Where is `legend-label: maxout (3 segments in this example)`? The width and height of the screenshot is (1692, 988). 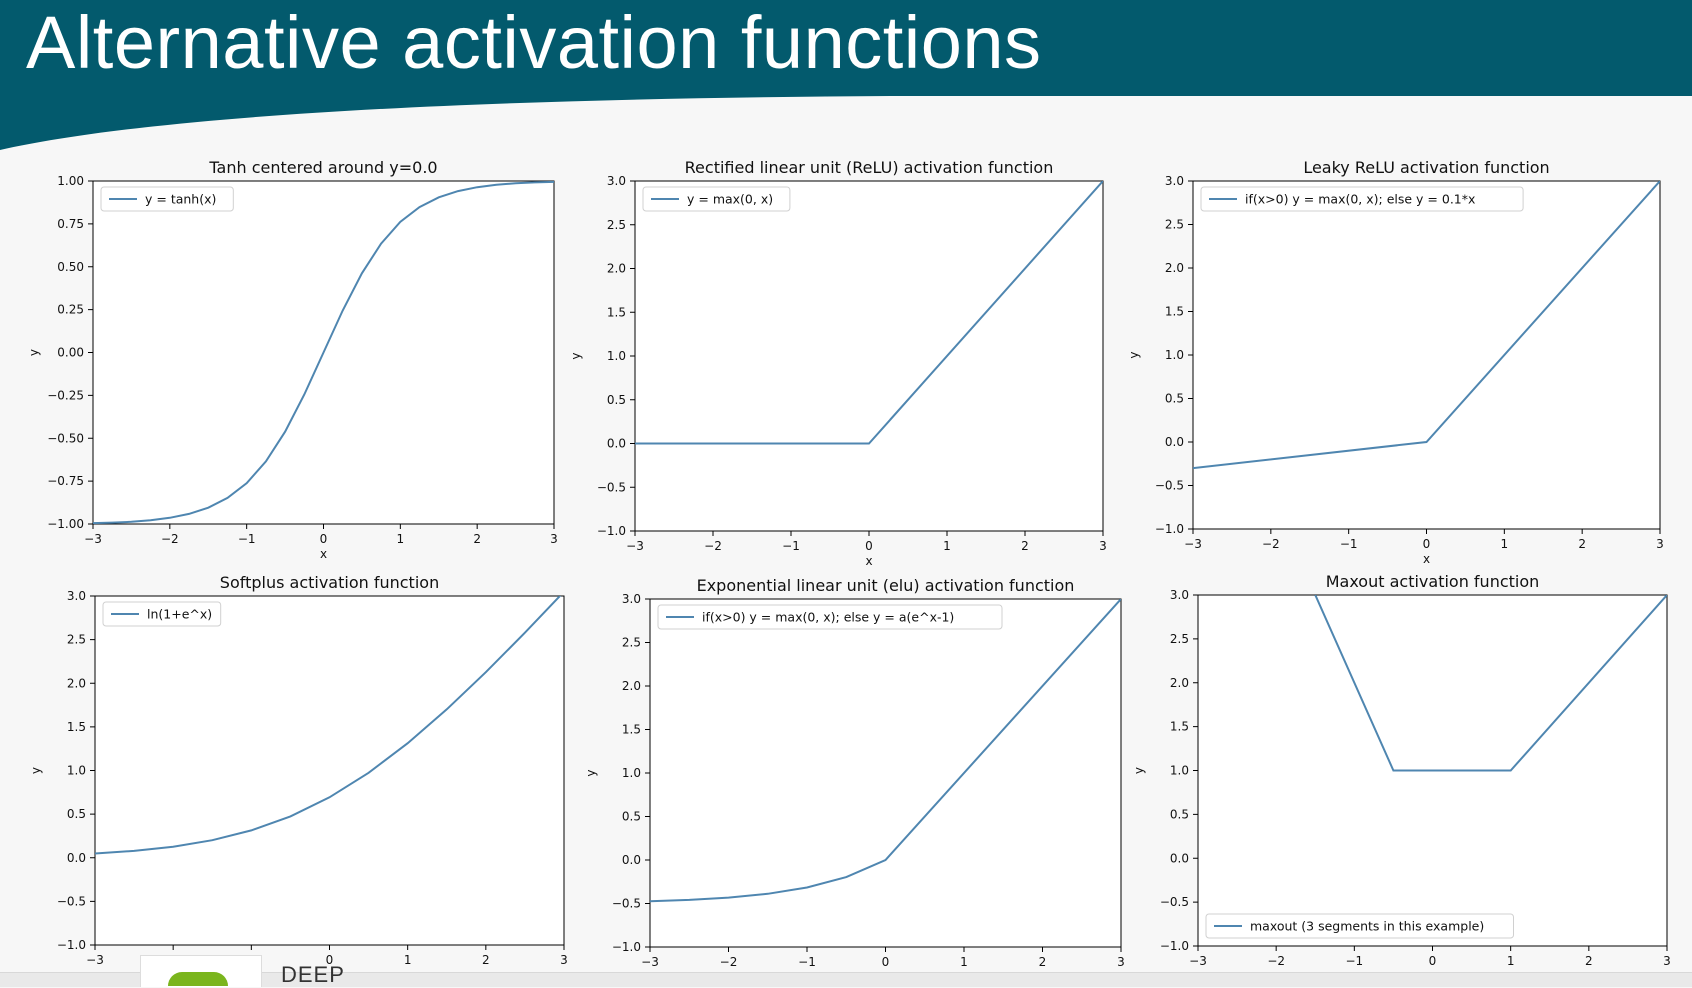 legend-label: maxout (3 segments in this example) is located at coordinates (1367, 926).